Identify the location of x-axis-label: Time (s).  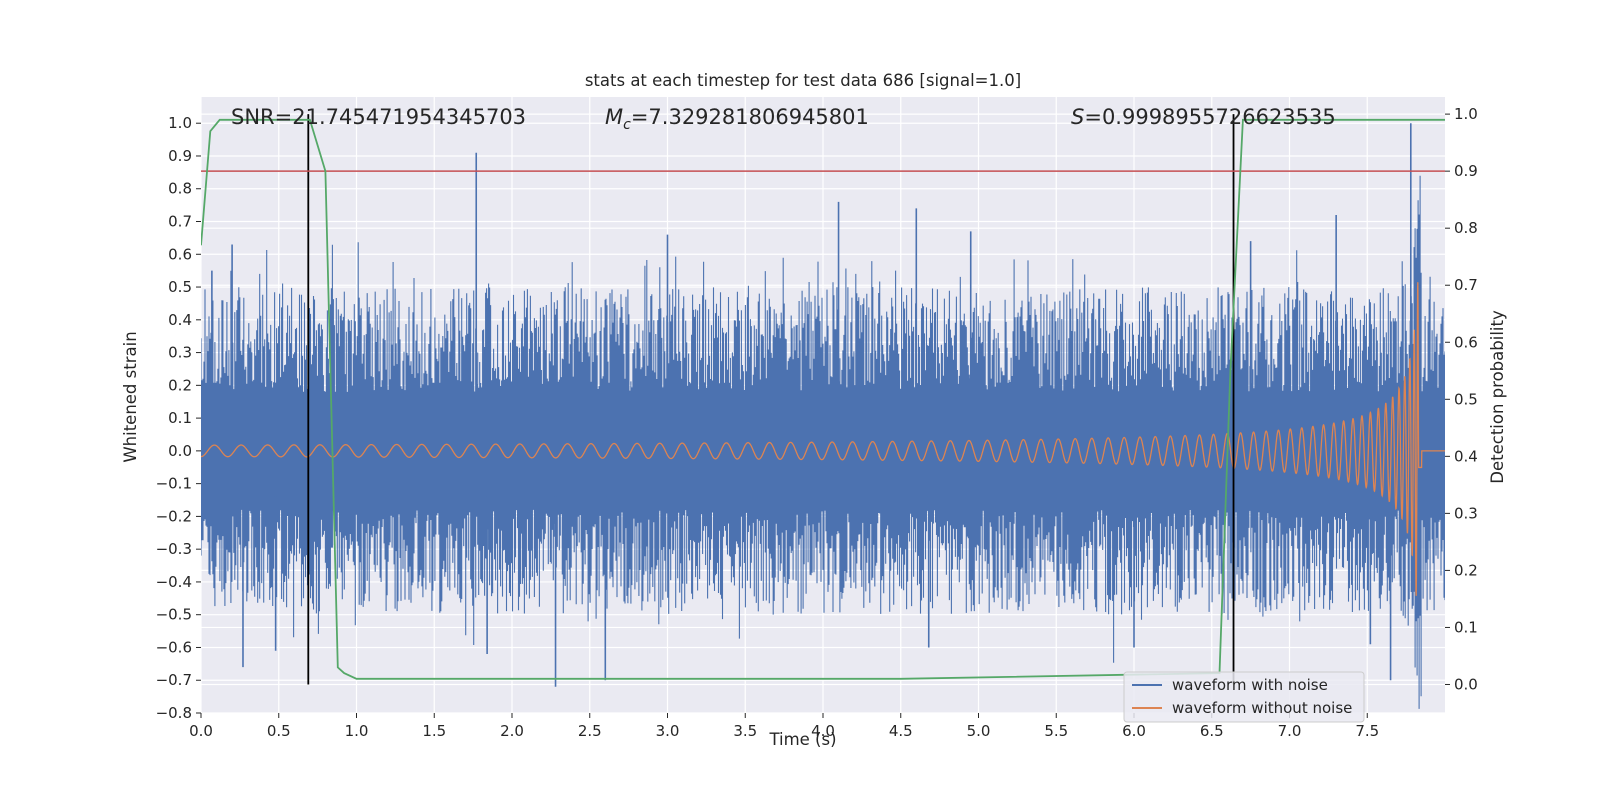
(802, 739).